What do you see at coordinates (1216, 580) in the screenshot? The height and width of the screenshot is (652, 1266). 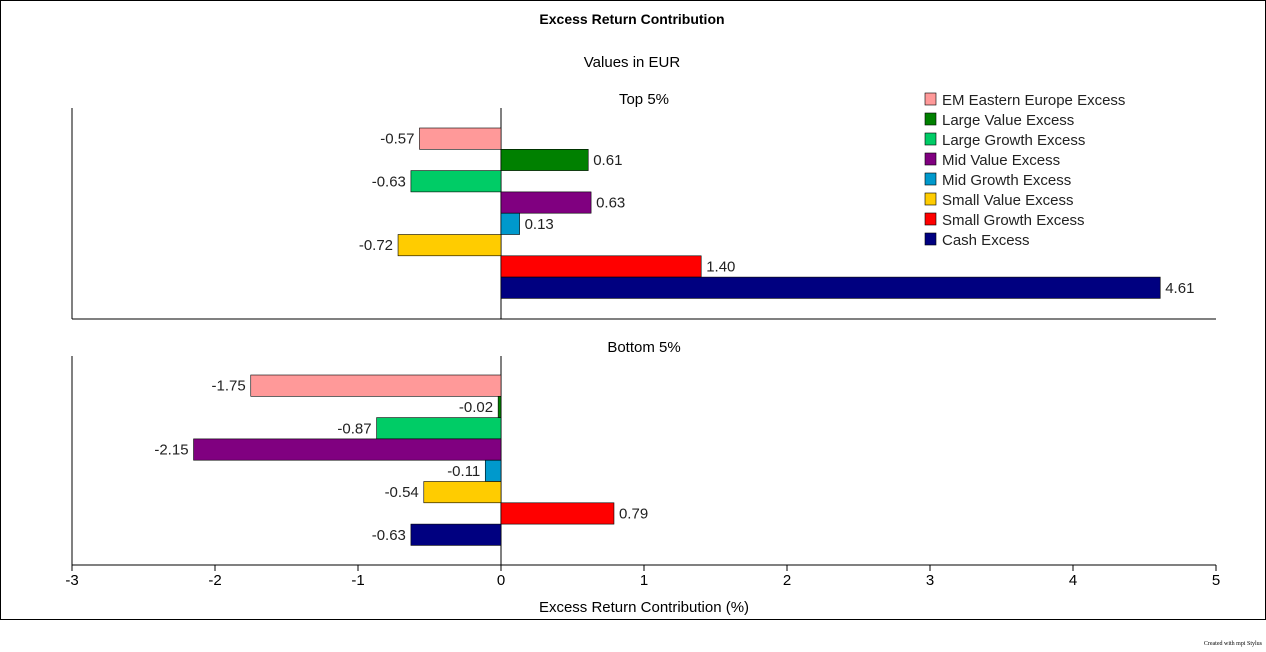 I see `x-tick-label: 5` at bounding box center [1216, 580].